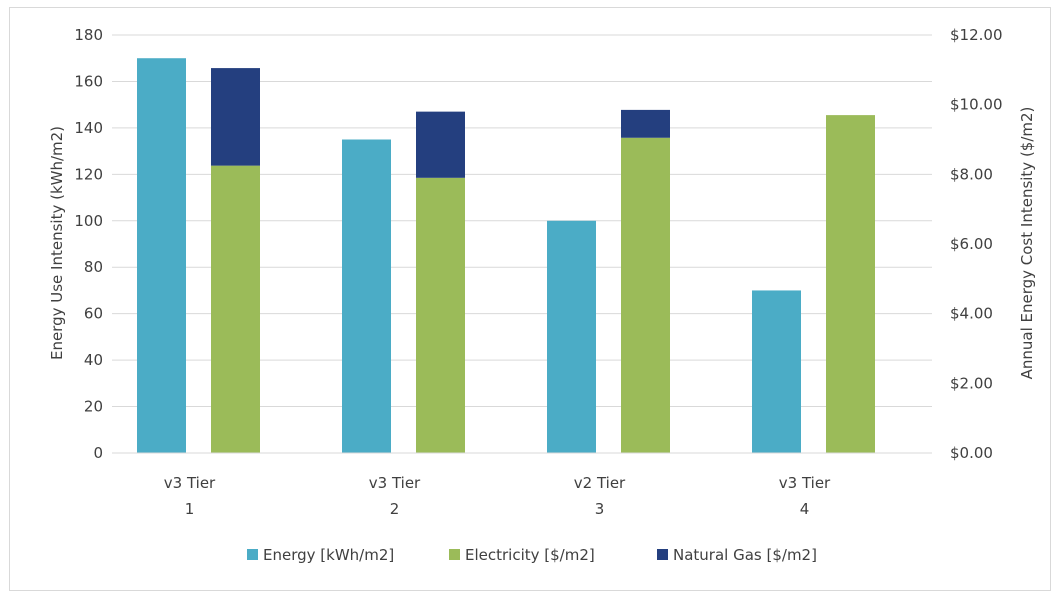  What do you see at coordinates (1027, 243) in the screenshot?
I see `right-axis-title: Annual Energy Cost Intensity ($/m2)` at bounding box center [1027, 243].